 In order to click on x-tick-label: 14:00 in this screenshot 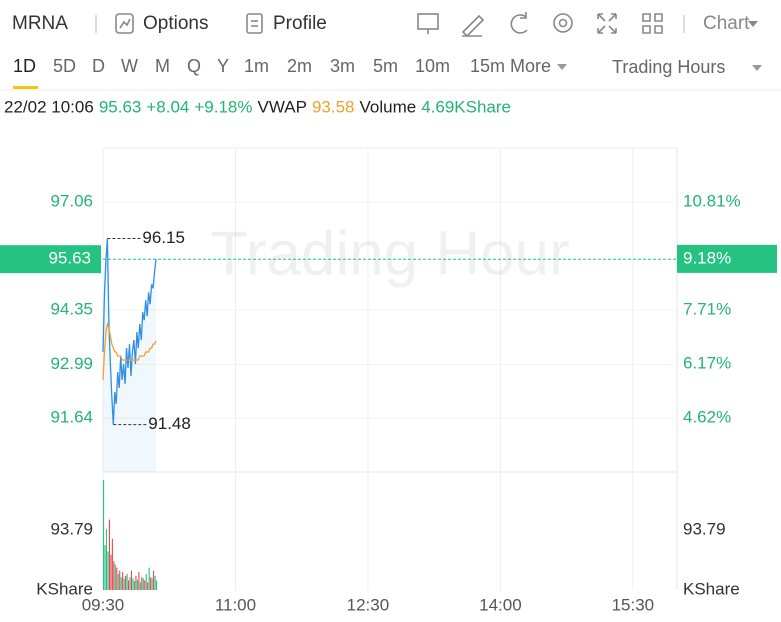, I will do `click(500, 604)`.